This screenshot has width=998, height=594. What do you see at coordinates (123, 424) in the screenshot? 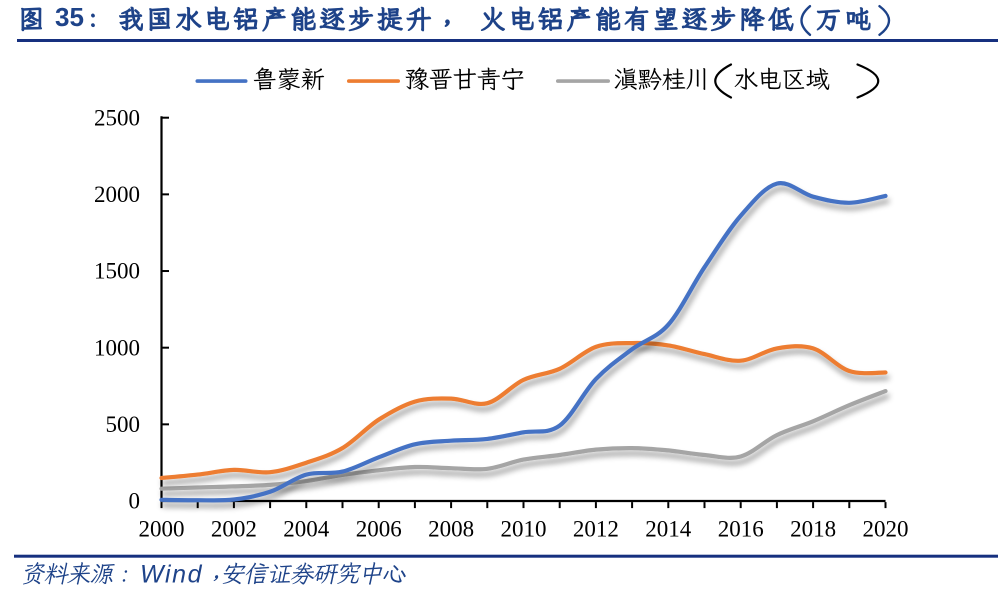
I see `svg-text: 500` at bounding box center [123, 424].